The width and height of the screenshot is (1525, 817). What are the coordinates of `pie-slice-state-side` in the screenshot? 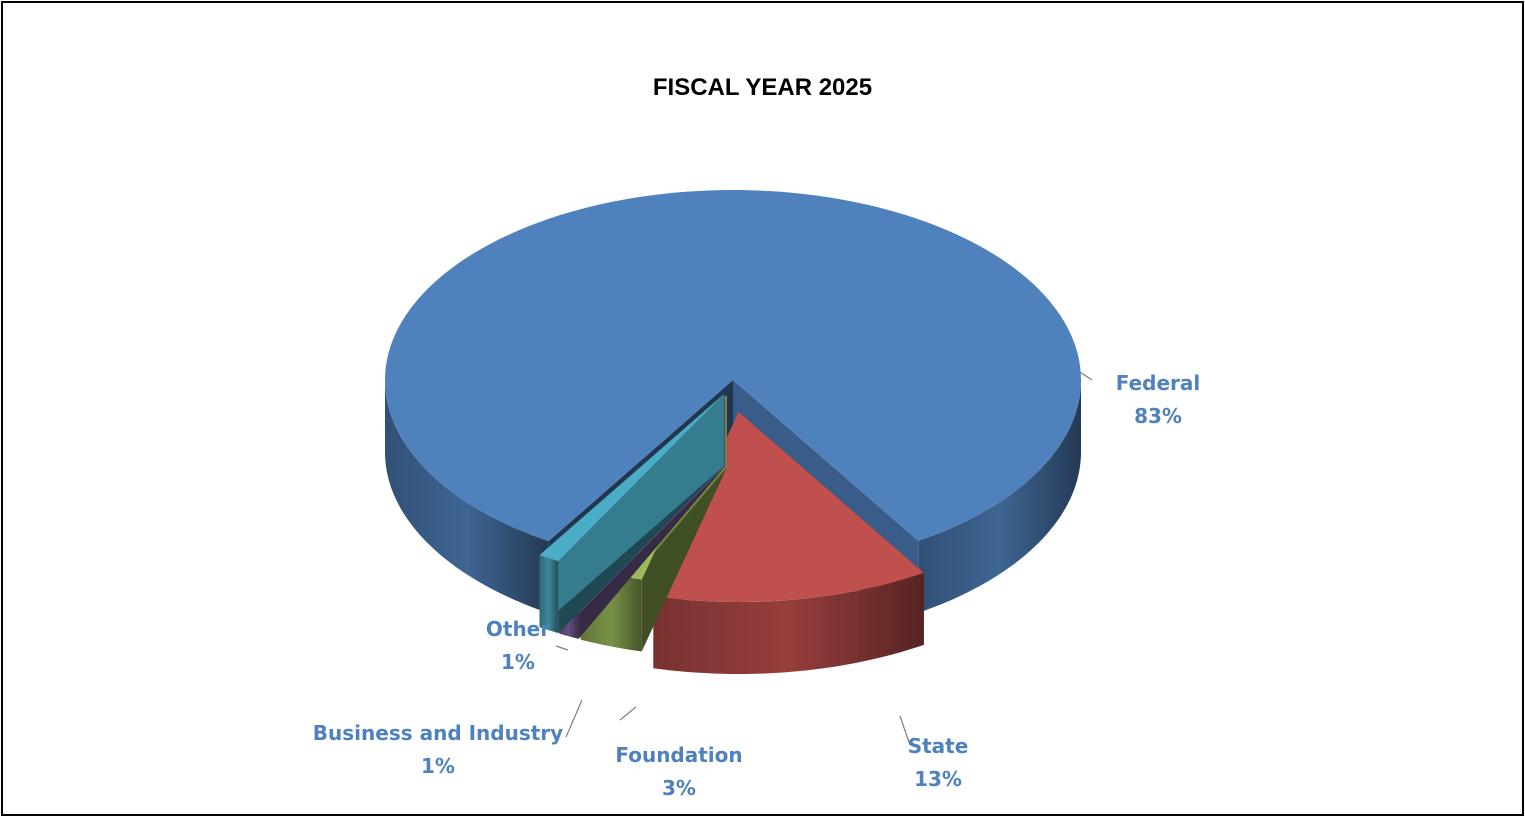 It's located at (788, 623).